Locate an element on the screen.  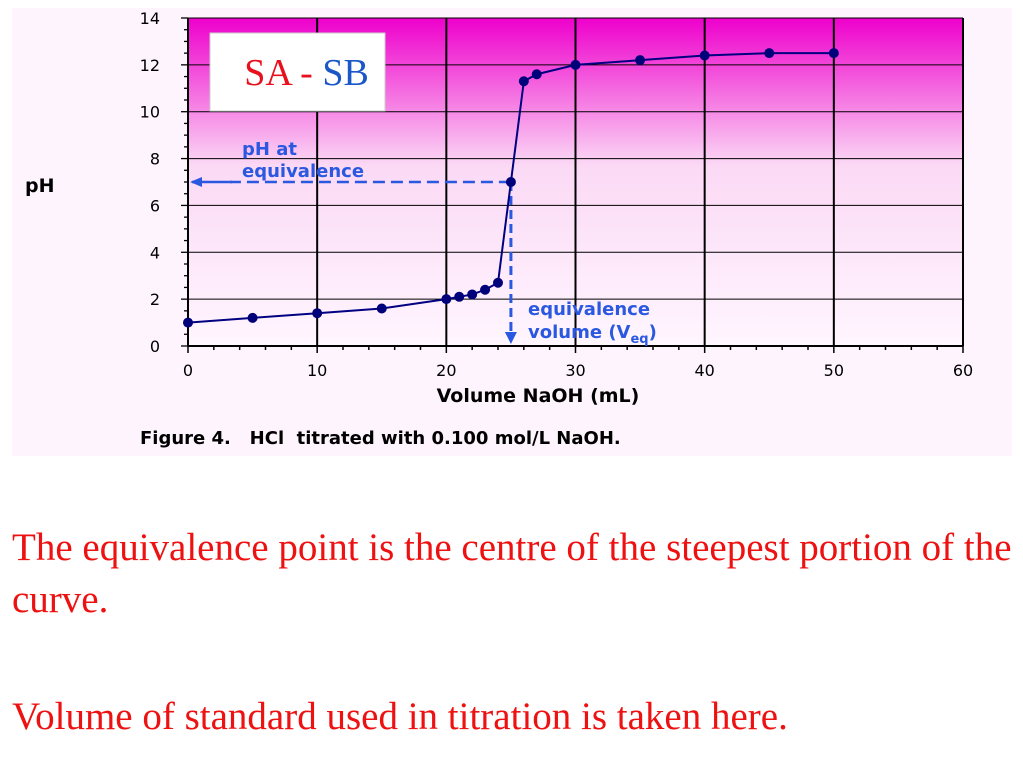
x-tick-label: 30 is located at coordinates (575, 370).